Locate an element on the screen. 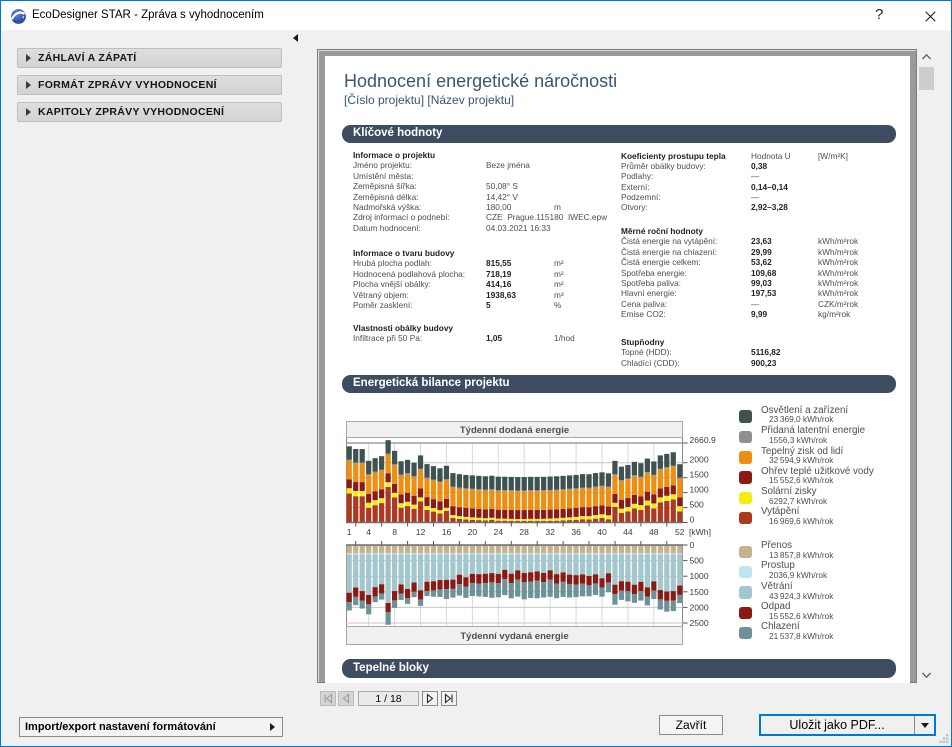 The width and height of the screenshot is (952, 747). svg-text: 20 is located at coordinates (473, 532).